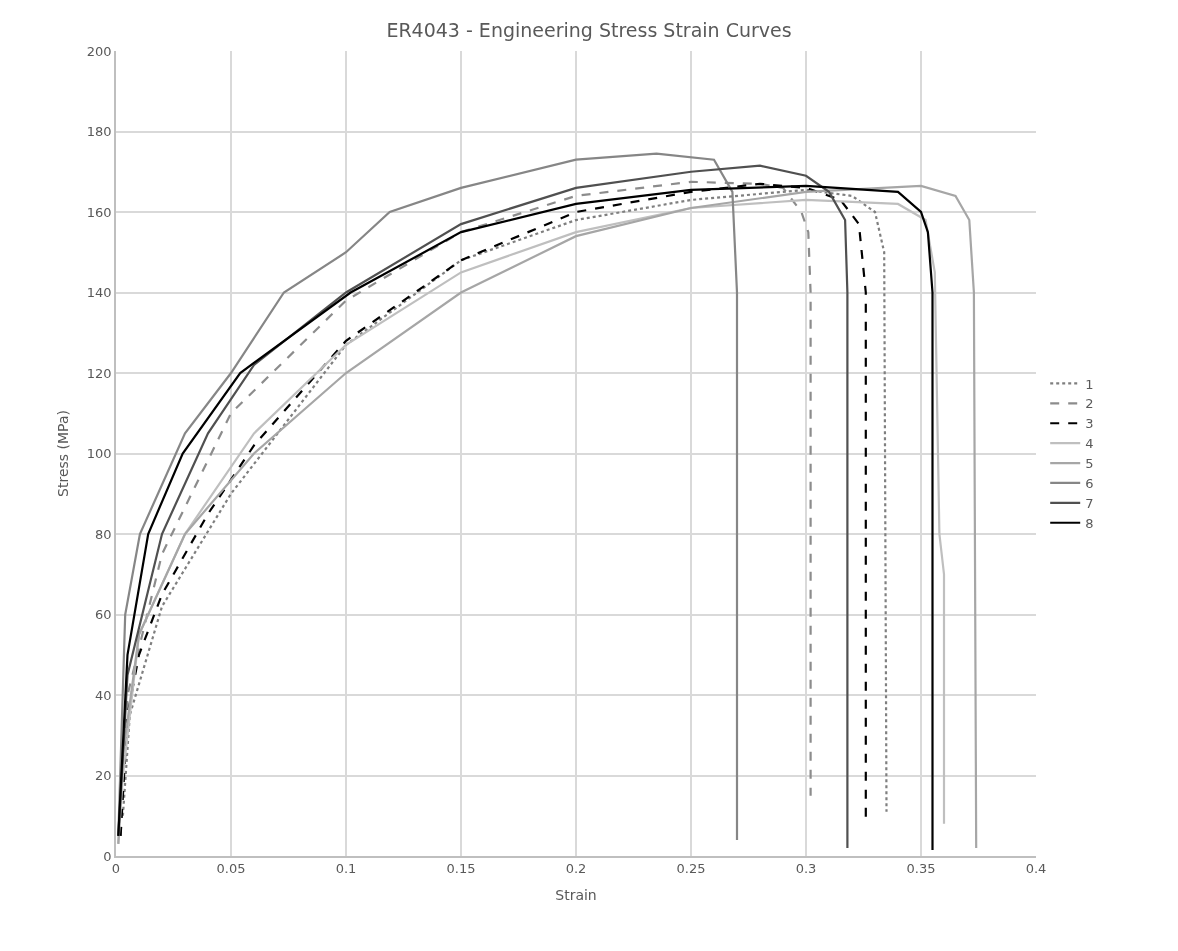 The image size is (1178, 951). I want to click on legend-label: 6, so click(1089, 484).